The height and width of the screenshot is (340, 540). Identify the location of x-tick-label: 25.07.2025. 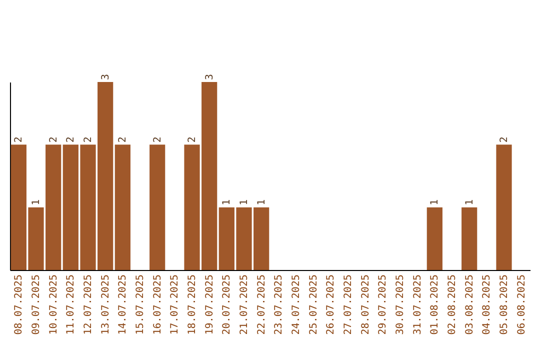
(314, 304).